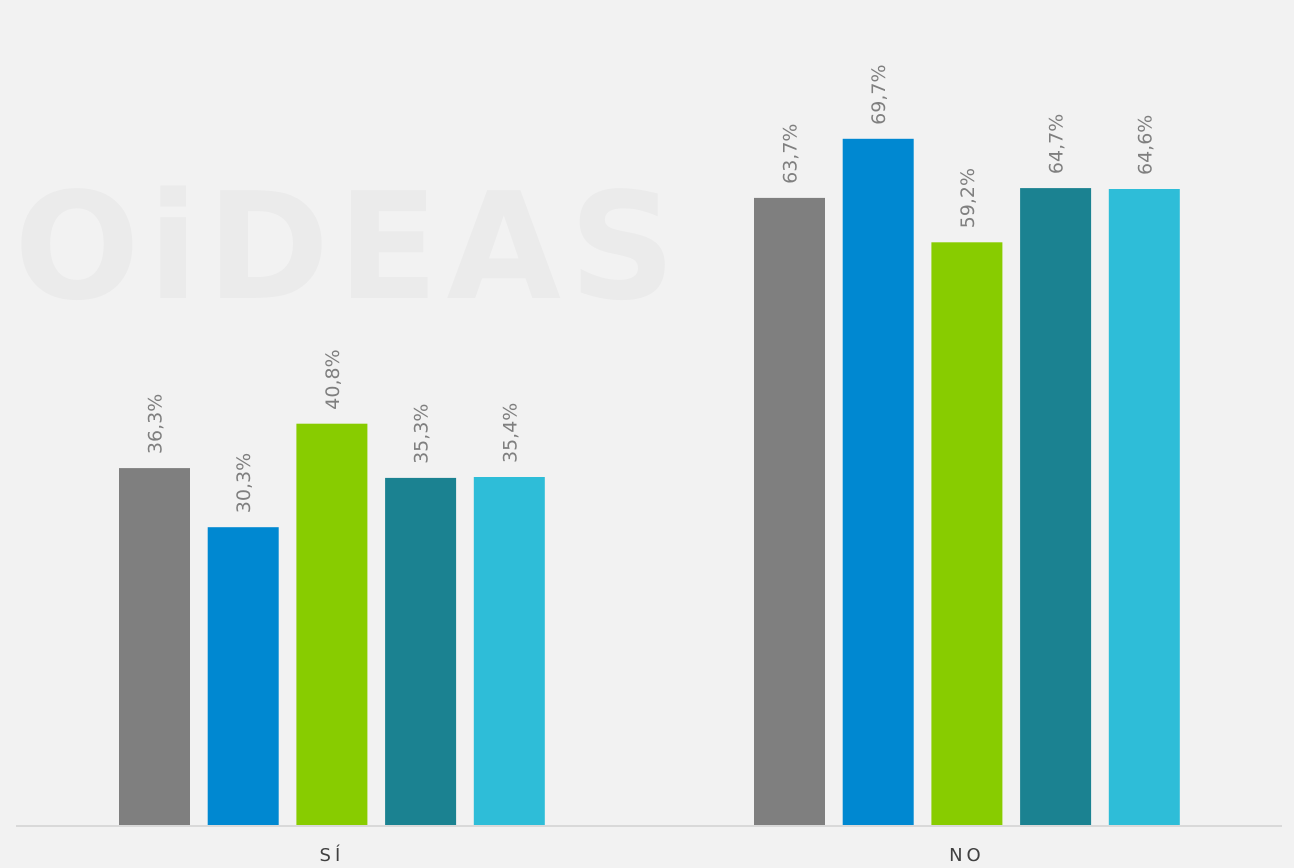  What do you see at coordinates (791, 154) in the screenshot?
I see `value-label-no-1: 63,7%` at bounding box center [791, 154].